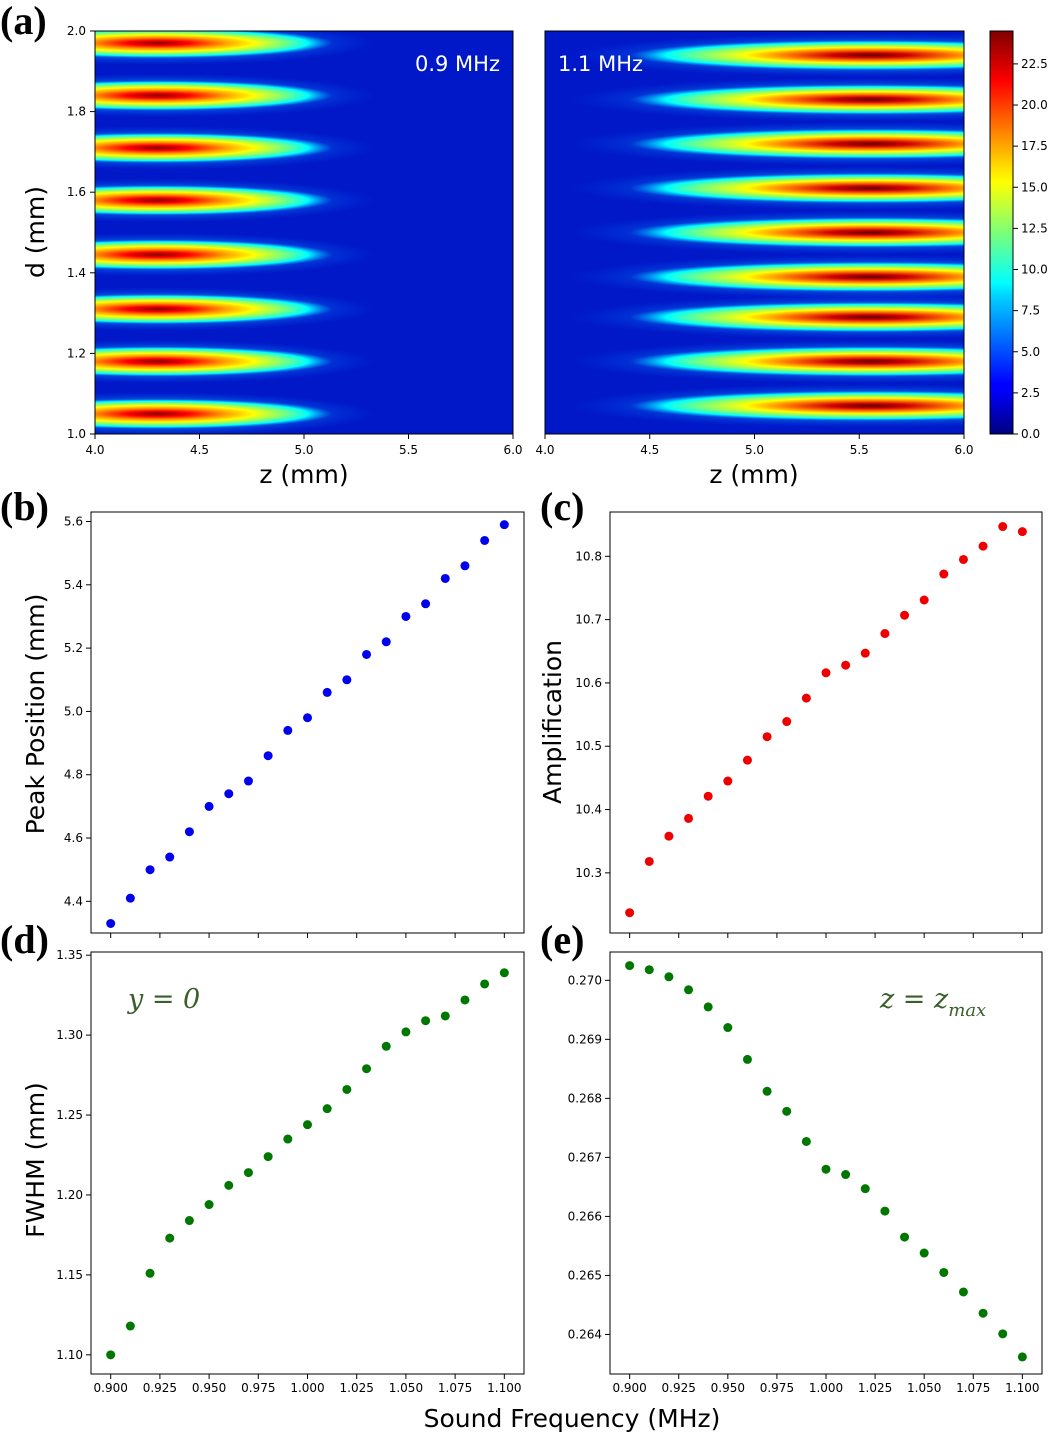 The height and width of the screenshot is (1433, 1053). I want to click on y-tick-label: 0.268, so click(585, 1098).